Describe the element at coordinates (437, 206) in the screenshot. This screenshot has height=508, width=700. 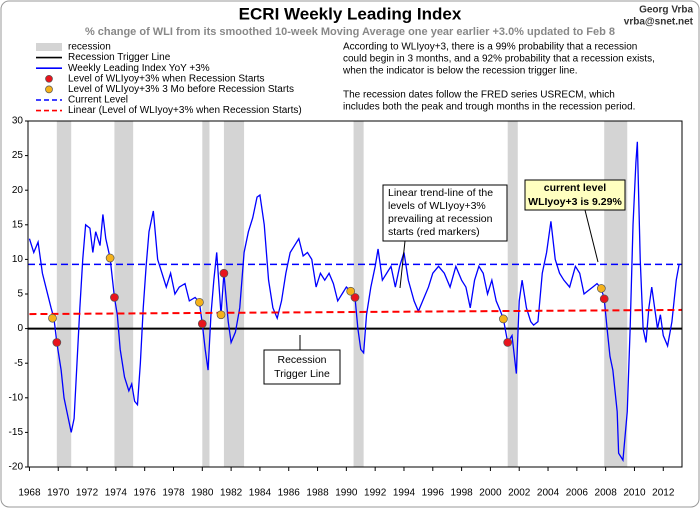
I see `annotation-text: levels of WLIyoy+3%` at that location.